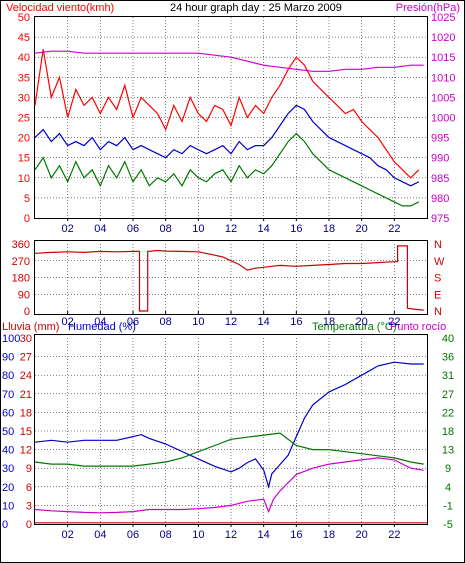  Describe the element at coordinates (418, 327) in the screenshot. I see `dewpoint-axis-label: Punto rocío` at that location.